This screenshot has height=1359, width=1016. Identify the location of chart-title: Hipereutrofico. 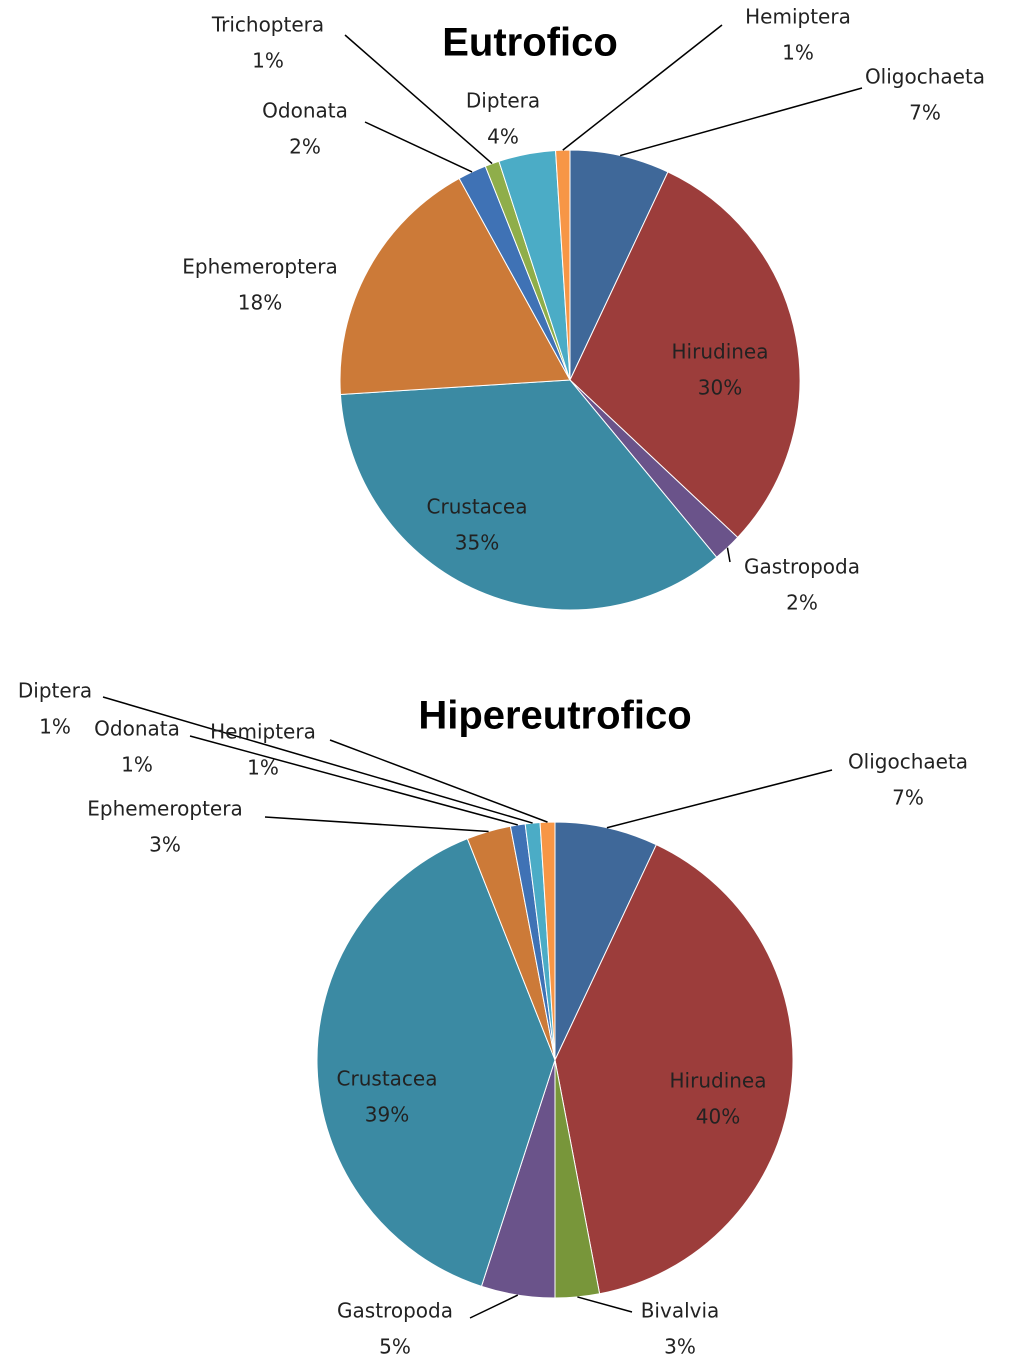
(554, 716).